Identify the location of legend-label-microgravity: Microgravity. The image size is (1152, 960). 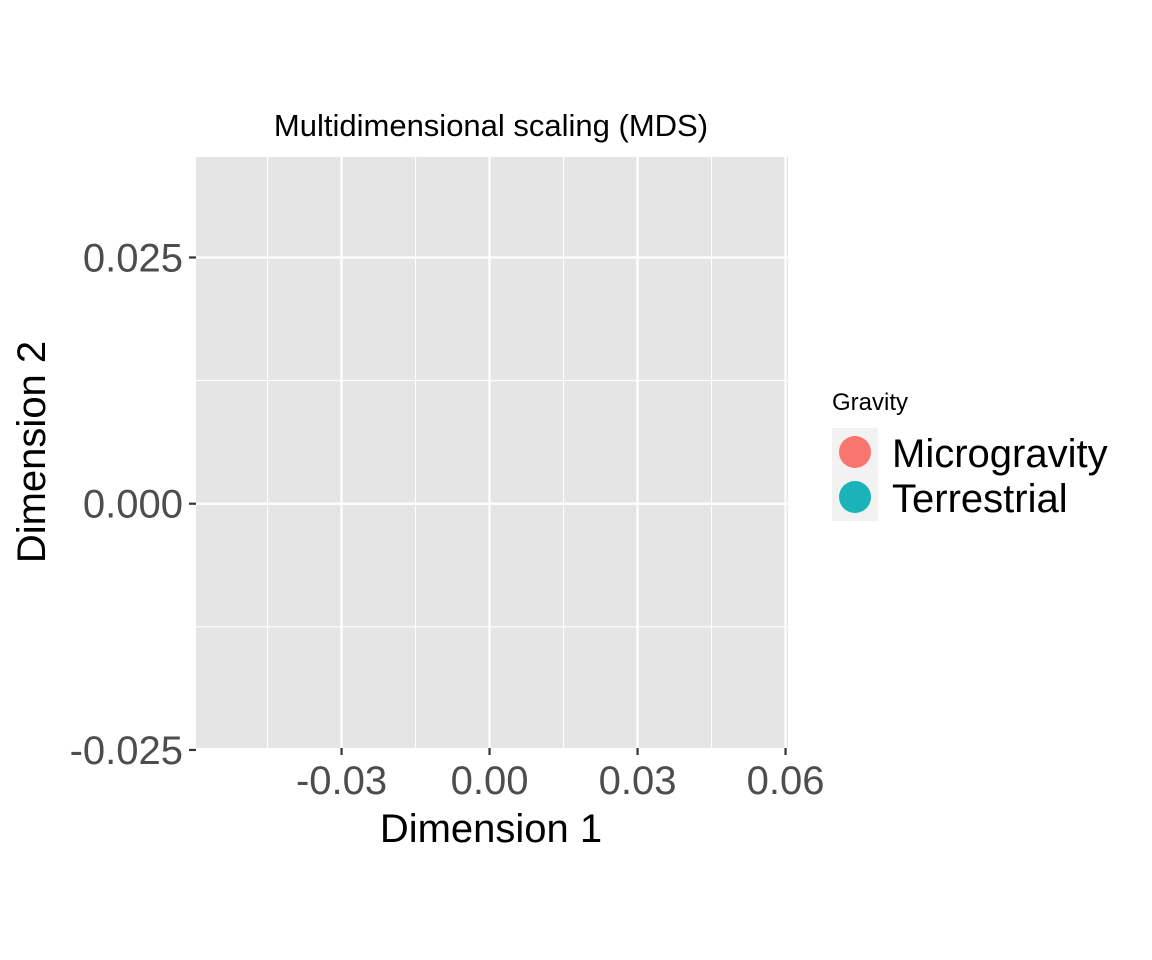
(1000, 454).